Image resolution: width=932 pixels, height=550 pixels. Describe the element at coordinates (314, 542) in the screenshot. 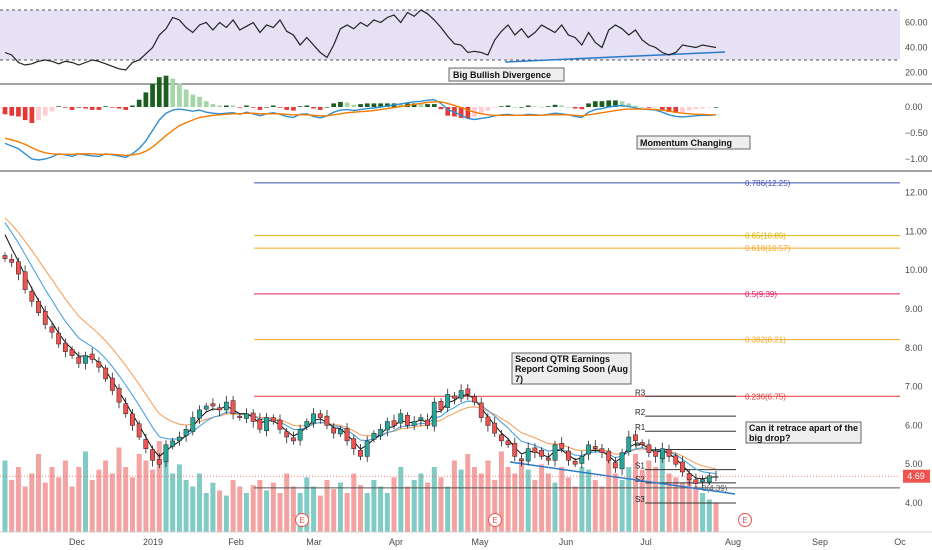

I see `time-axis-label: Mar` at that location.